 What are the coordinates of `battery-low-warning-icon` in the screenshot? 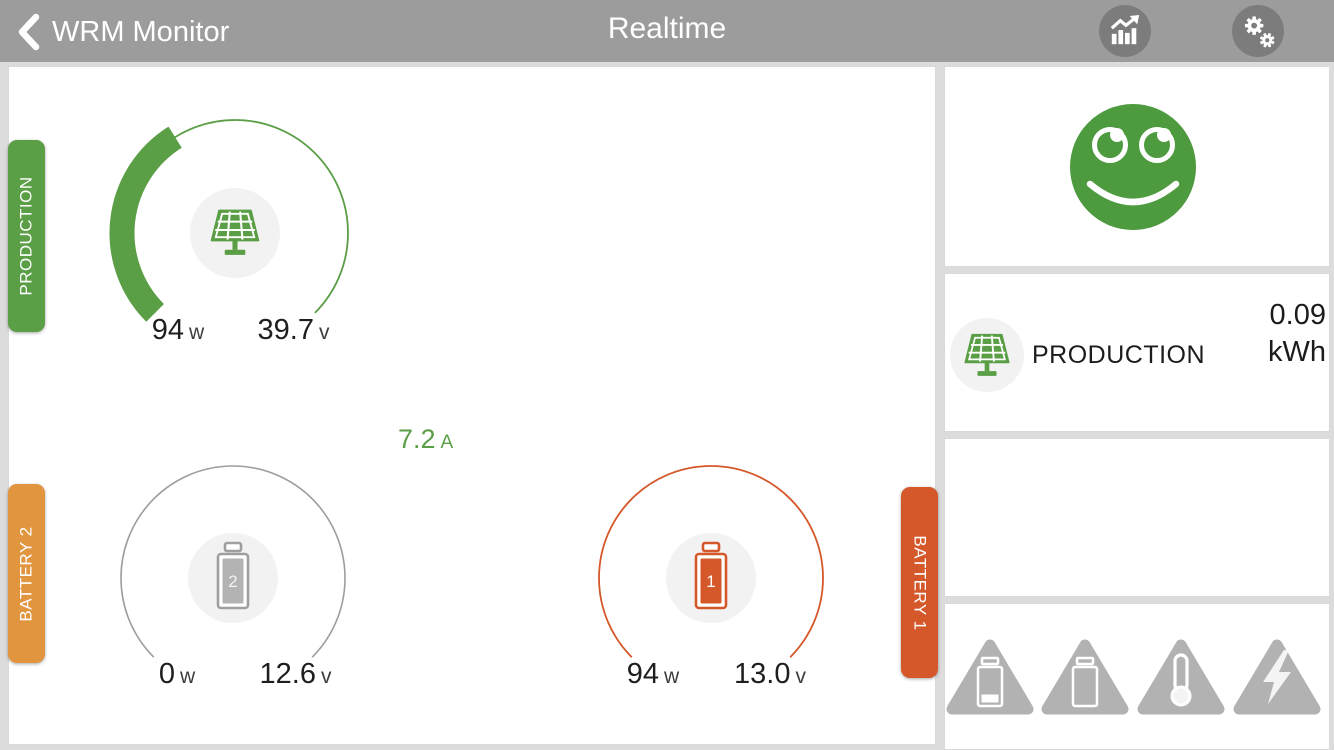 It's located at (990, 677).